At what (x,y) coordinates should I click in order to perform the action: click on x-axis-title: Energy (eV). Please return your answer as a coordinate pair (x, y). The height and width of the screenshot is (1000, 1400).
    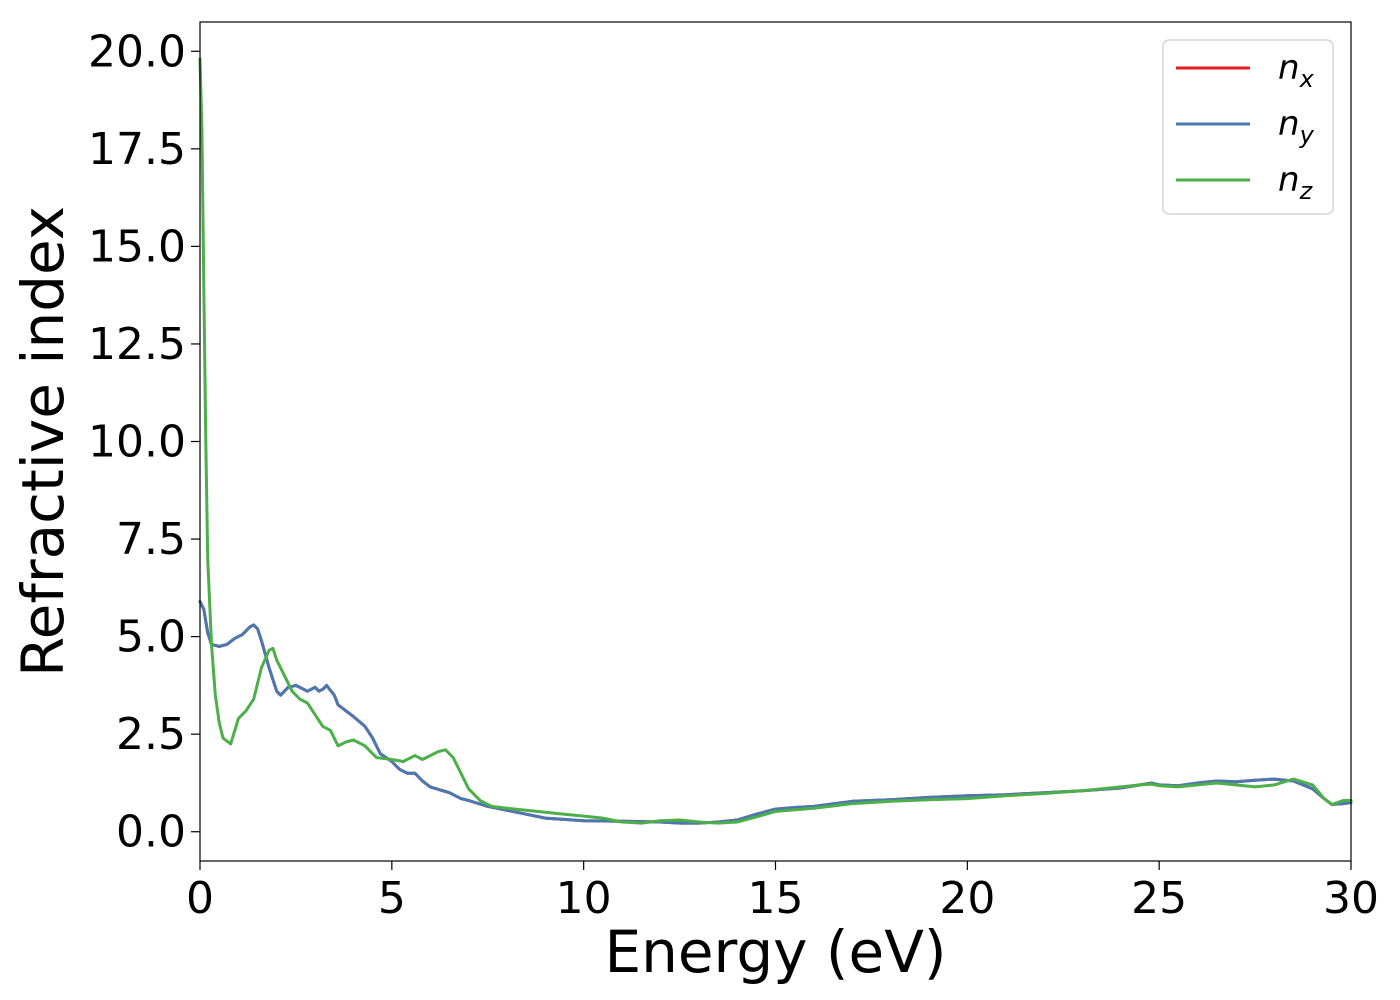
    Looking at the image, I should click on (775, 952).